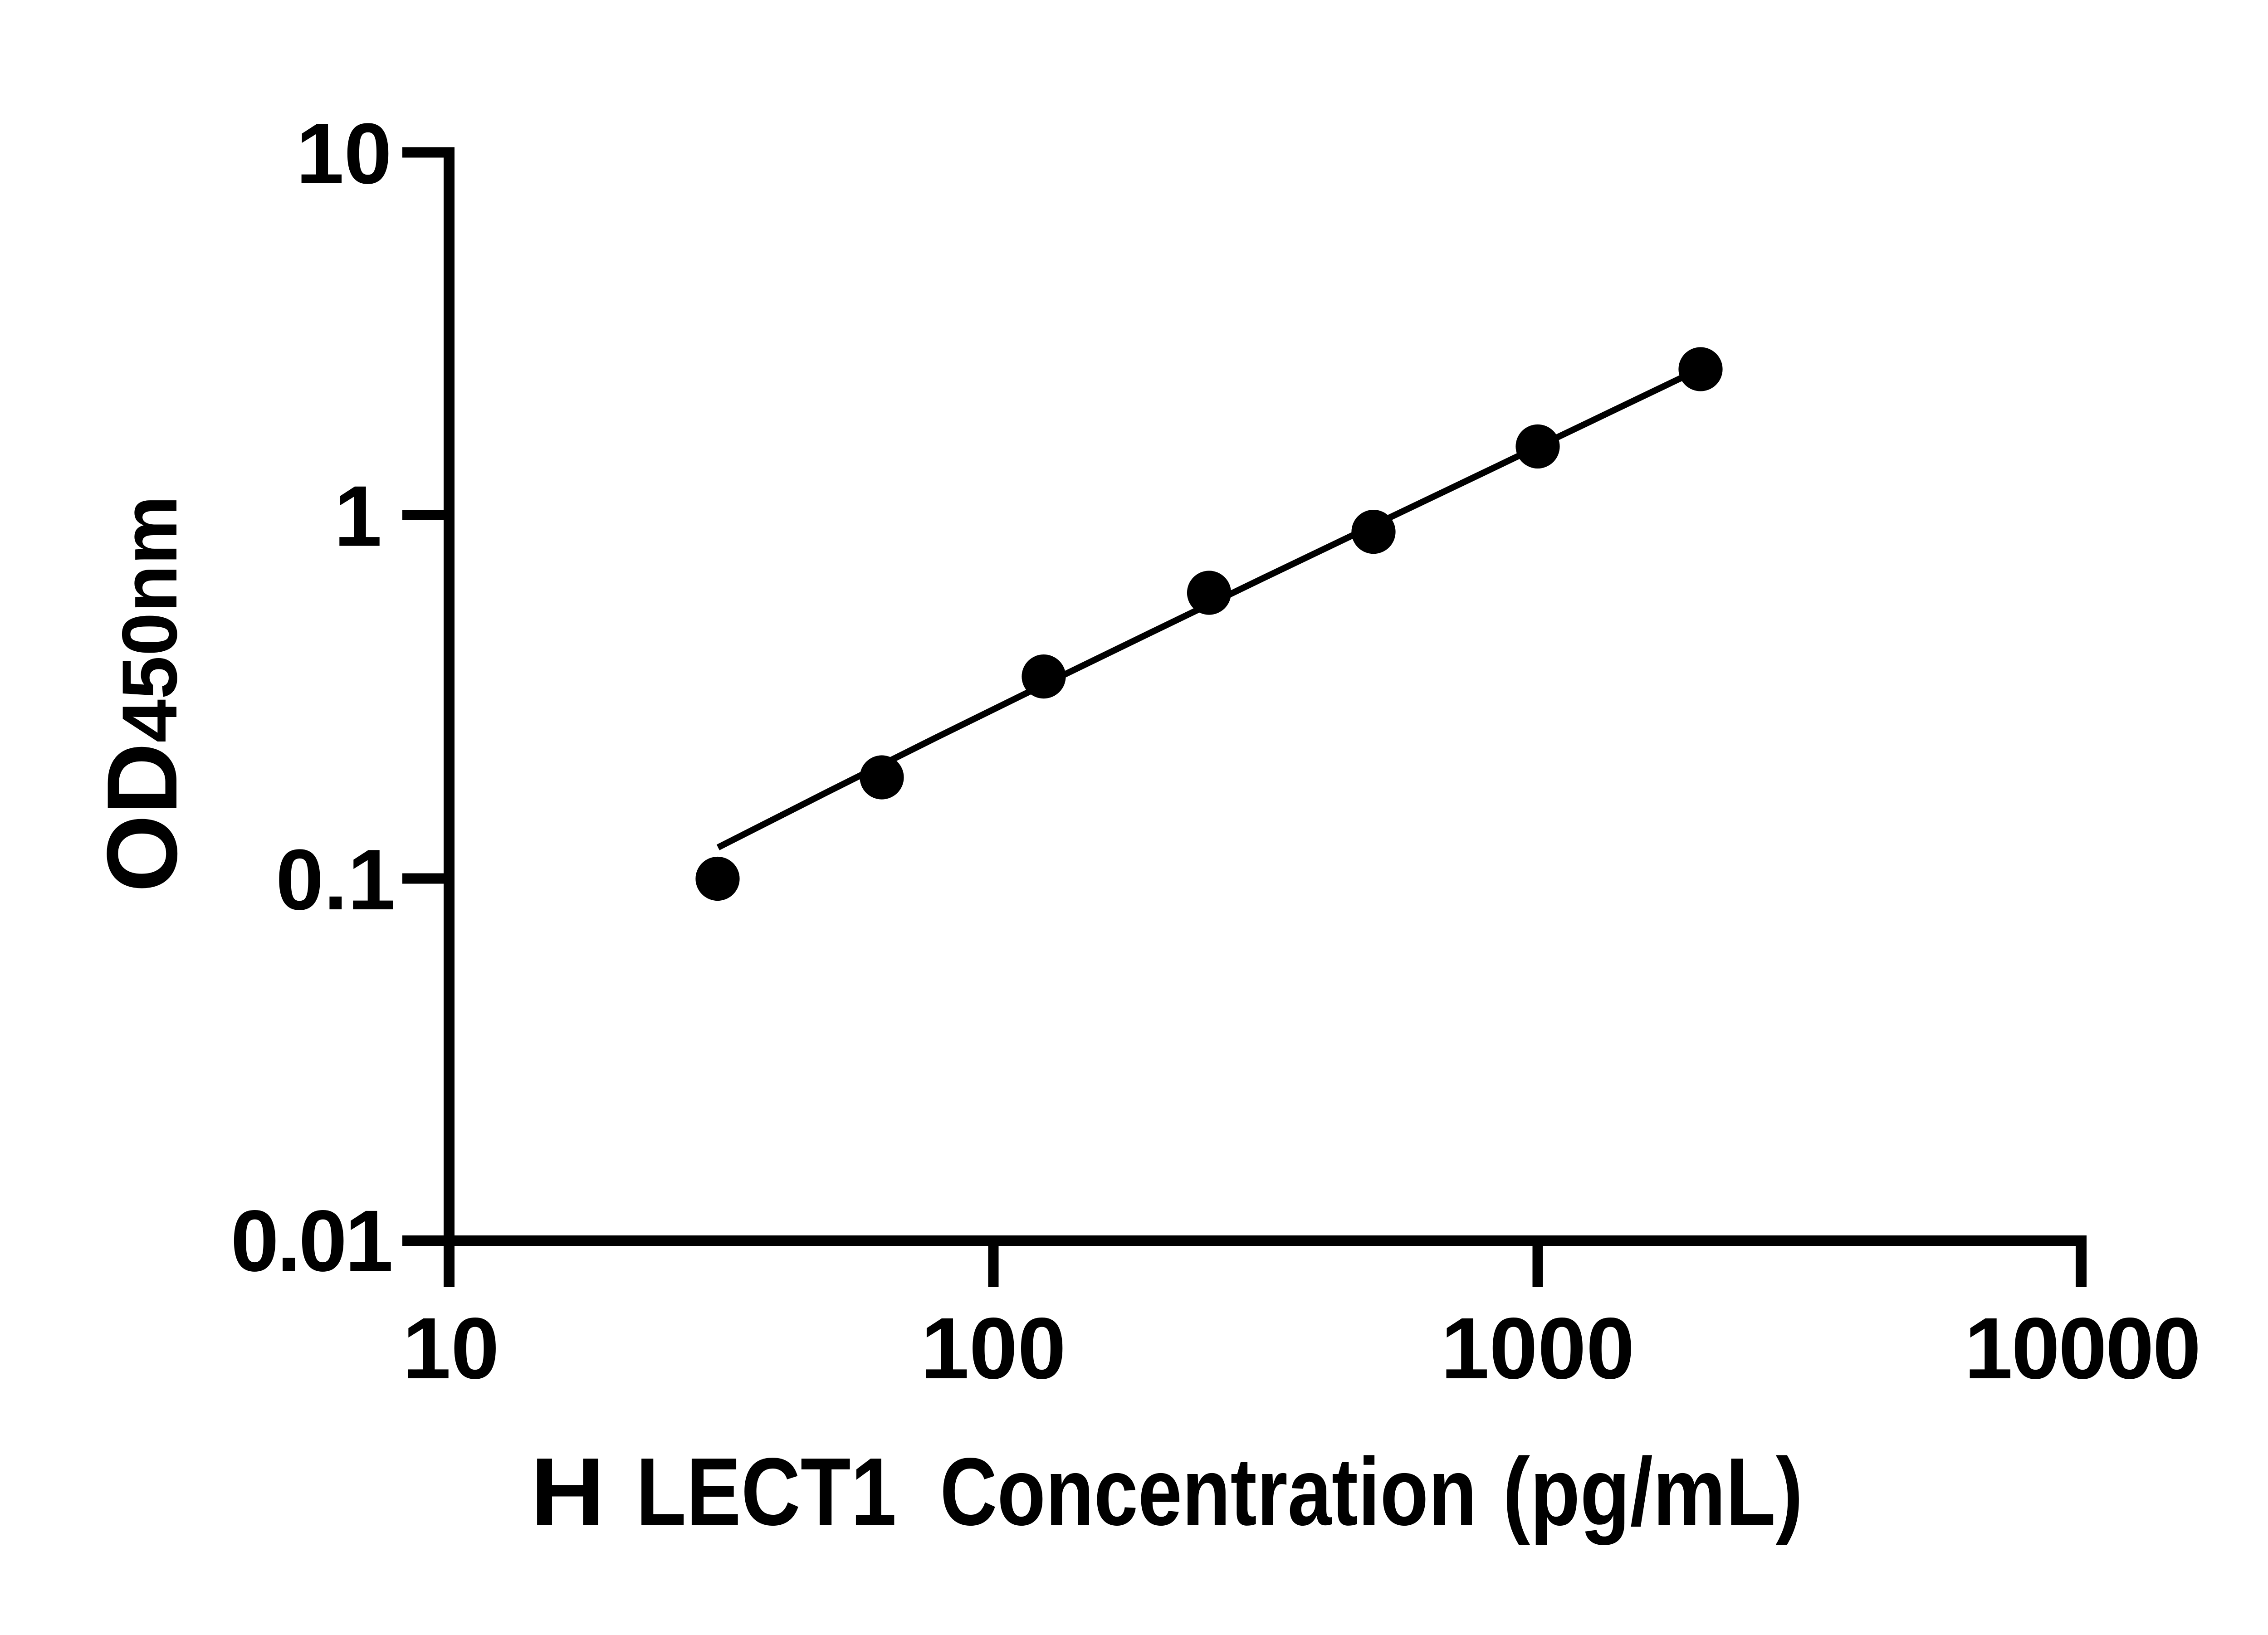 The image size is (2268, 1635). What do you see at coordinates (1209, 1491) in the screenshot?
I see `svg-text: Concentration` at bounding box center [1209, 1491].